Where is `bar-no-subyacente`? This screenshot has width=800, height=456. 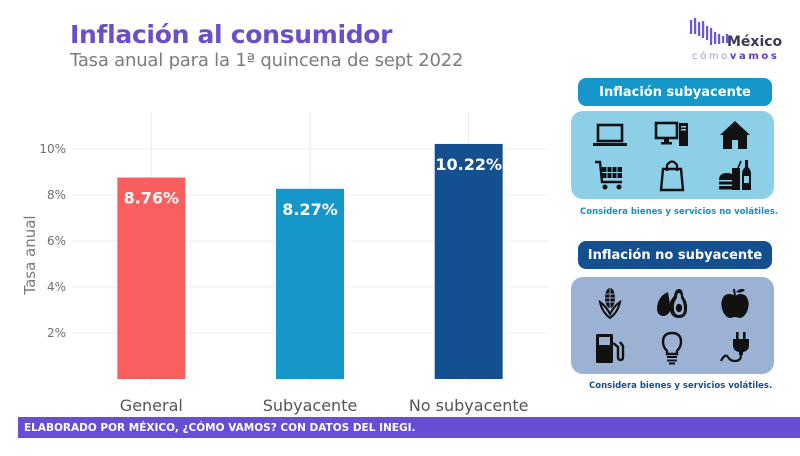
bar-no-subyacente is located at coordinates (468, 261).